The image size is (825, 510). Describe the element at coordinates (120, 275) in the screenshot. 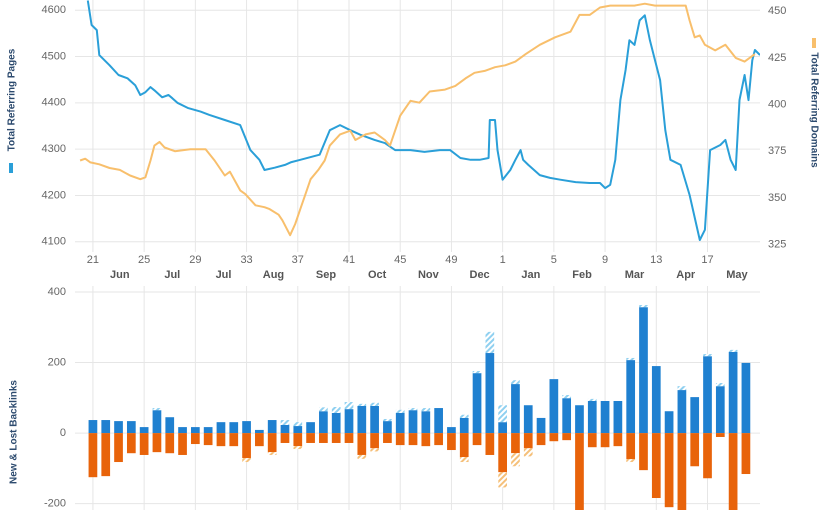

I see `x-month-label: Jun` at that location.